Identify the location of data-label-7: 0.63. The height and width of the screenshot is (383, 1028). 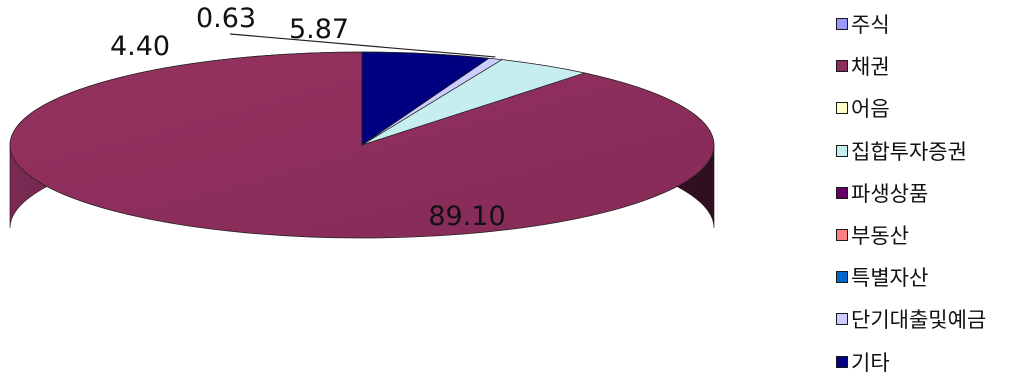
(226, 18).